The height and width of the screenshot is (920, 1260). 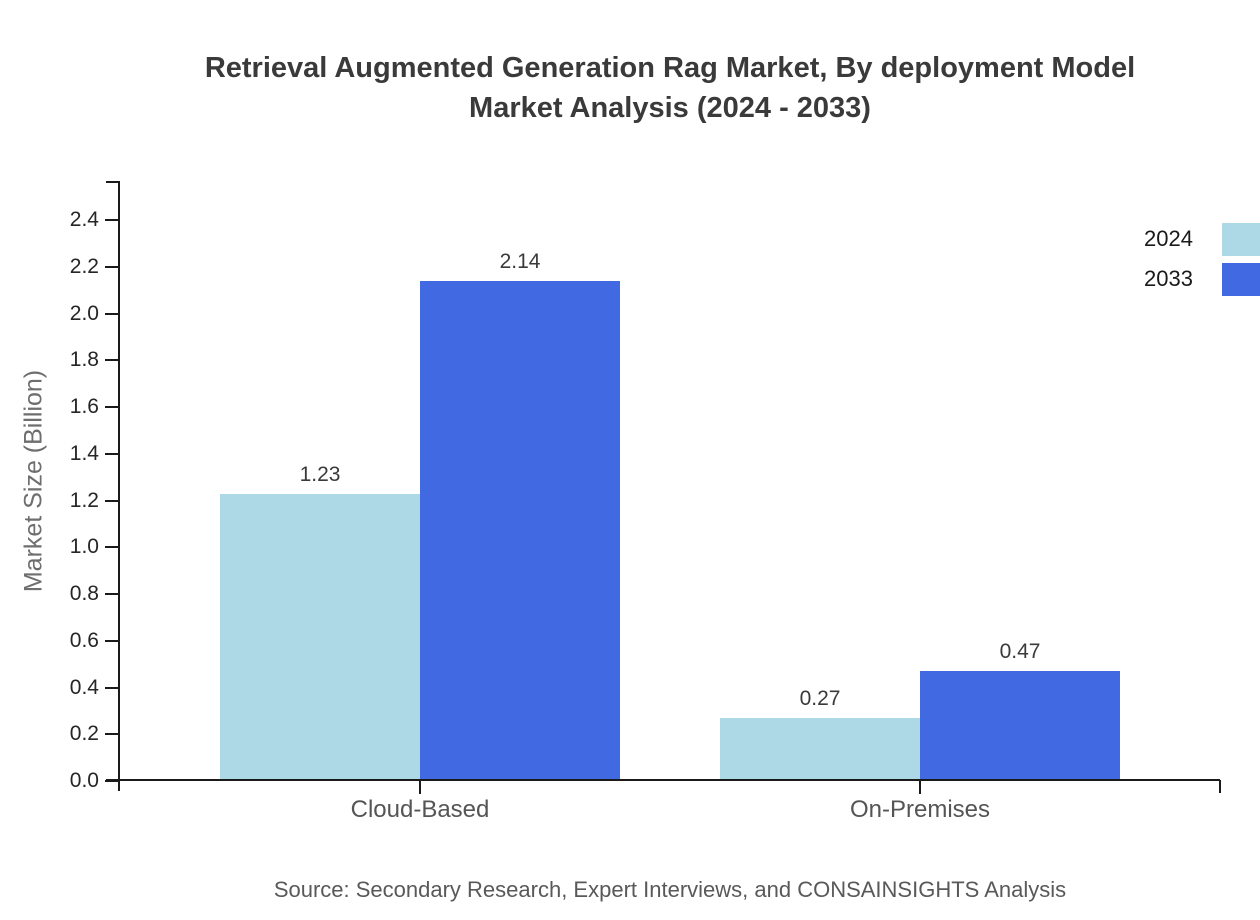 What do you see at coordinates (1202, 279) in the screenshot?
I see `legend-item-2033: 2033` at bounding box center [1202, 279].